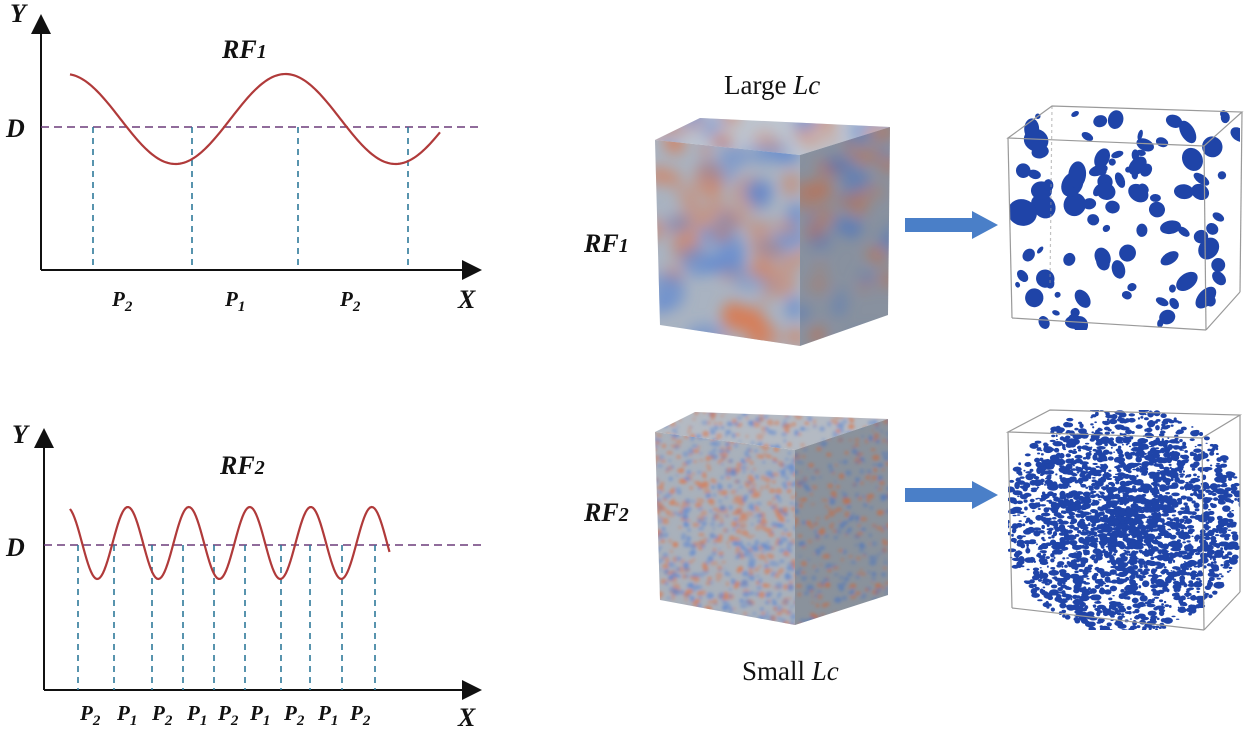  I want to click on row2-label: RF2, so click(606, 512).